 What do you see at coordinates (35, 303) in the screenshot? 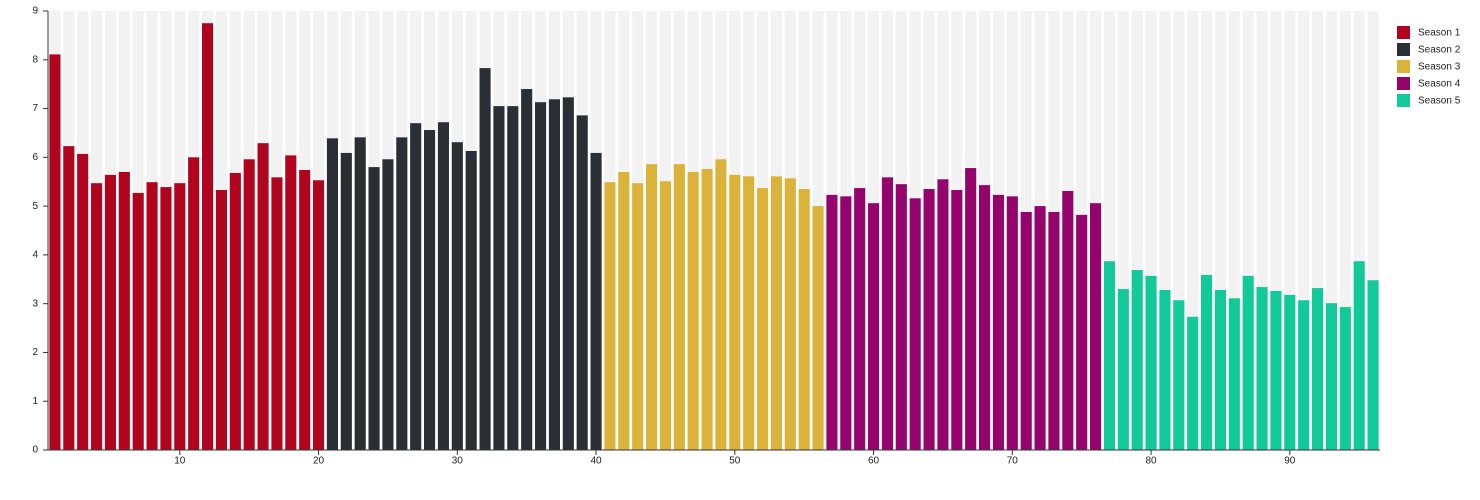
I see `y-tick-label: 3` at bounding box center [35, 303].